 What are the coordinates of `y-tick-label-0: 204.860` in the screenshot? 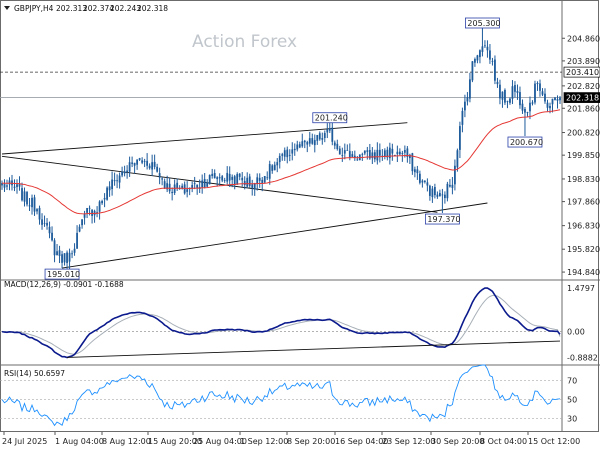 It's located at (583, 38).